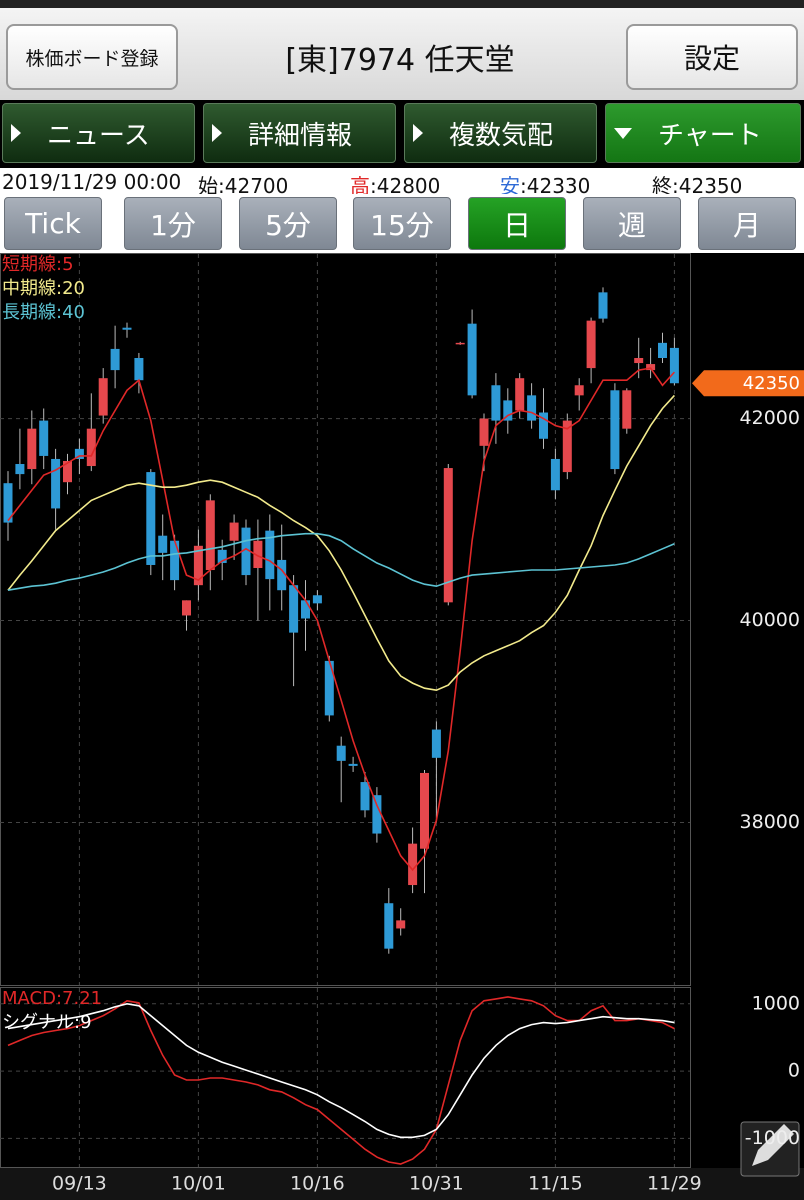  I want to click on period-button: 5分, so click(288, 223).